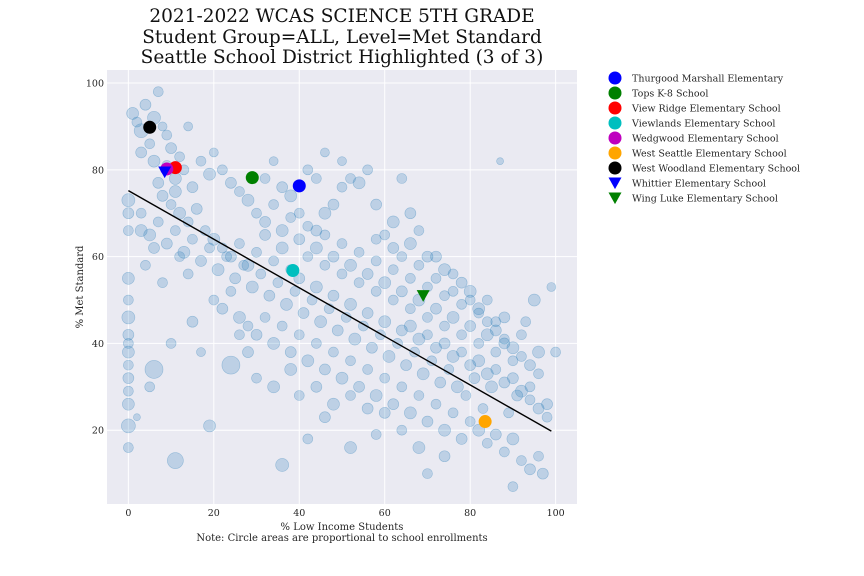 Image resolution: width=864 pixels, height=576 pixels. What do you see at coordinates (98, 170) in the screenshot?
I see `y-tick-label: 80` at bounding box center [98, 170].